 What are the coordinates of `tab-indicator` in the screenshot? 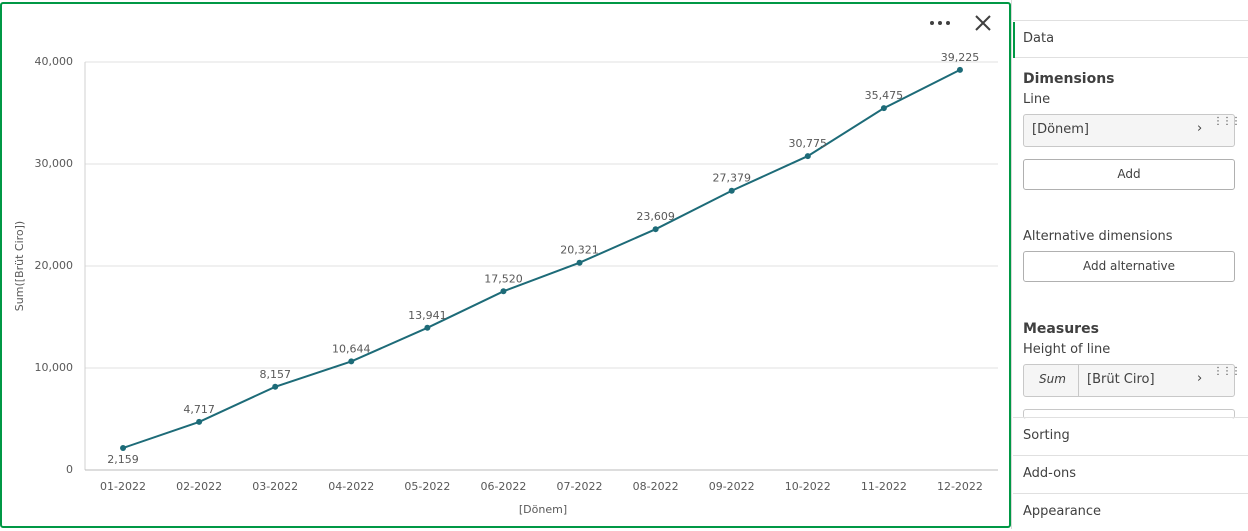 It's located at (1014, 40).